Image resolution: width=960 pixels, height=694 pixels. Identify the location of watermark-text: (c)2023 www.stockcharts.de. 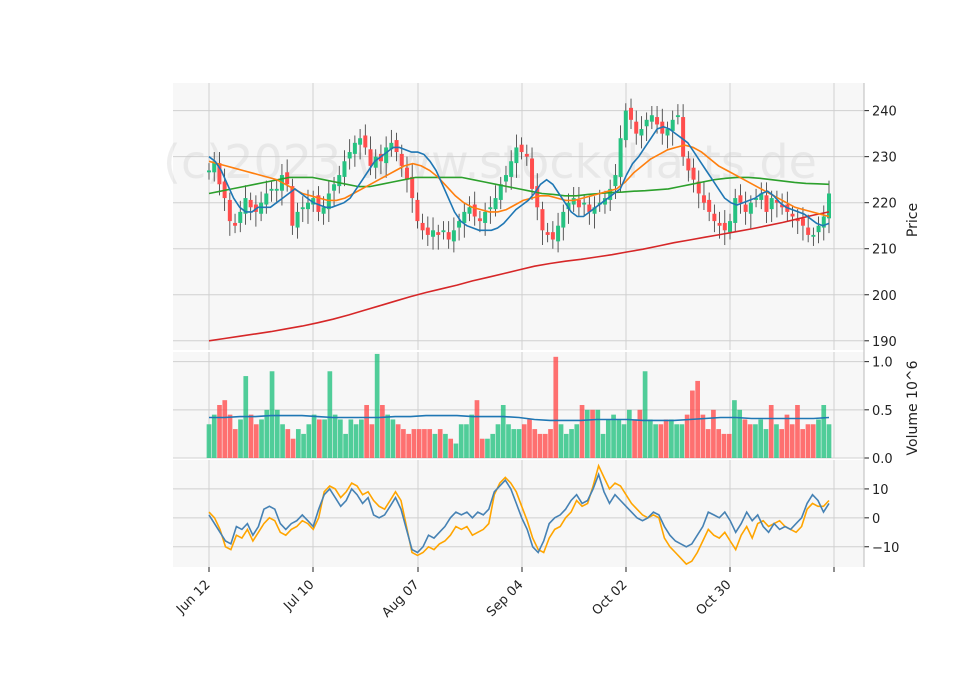
(490, 162).